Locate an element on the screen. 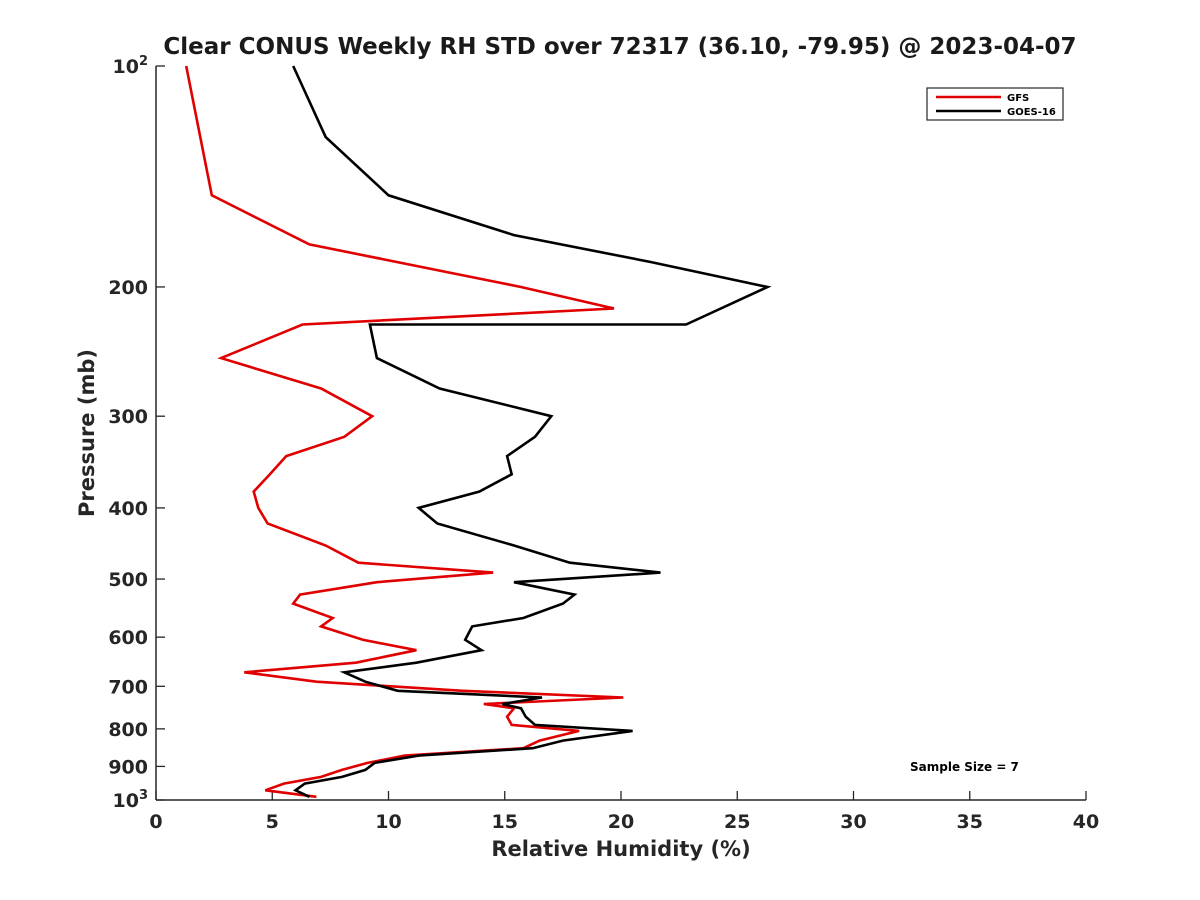  x-ticks: 0 5 10 15 20 25 30 35 40 is located at coordinates (624, 812).